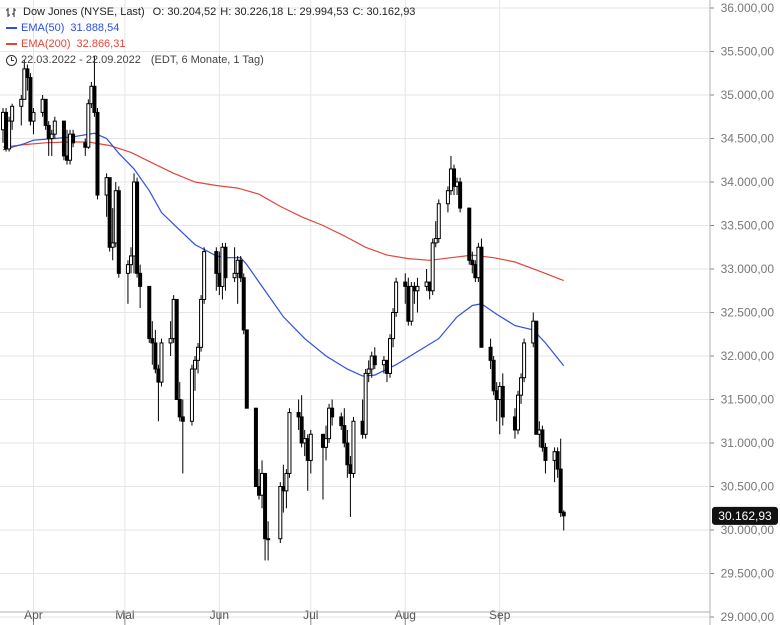 The height and width of the screenshot is (625, 780). What do you see at coordinates (748, 313) in the screenshot?
I see `y-tick-label: 32.500,00` at bounding box center [748, 313].